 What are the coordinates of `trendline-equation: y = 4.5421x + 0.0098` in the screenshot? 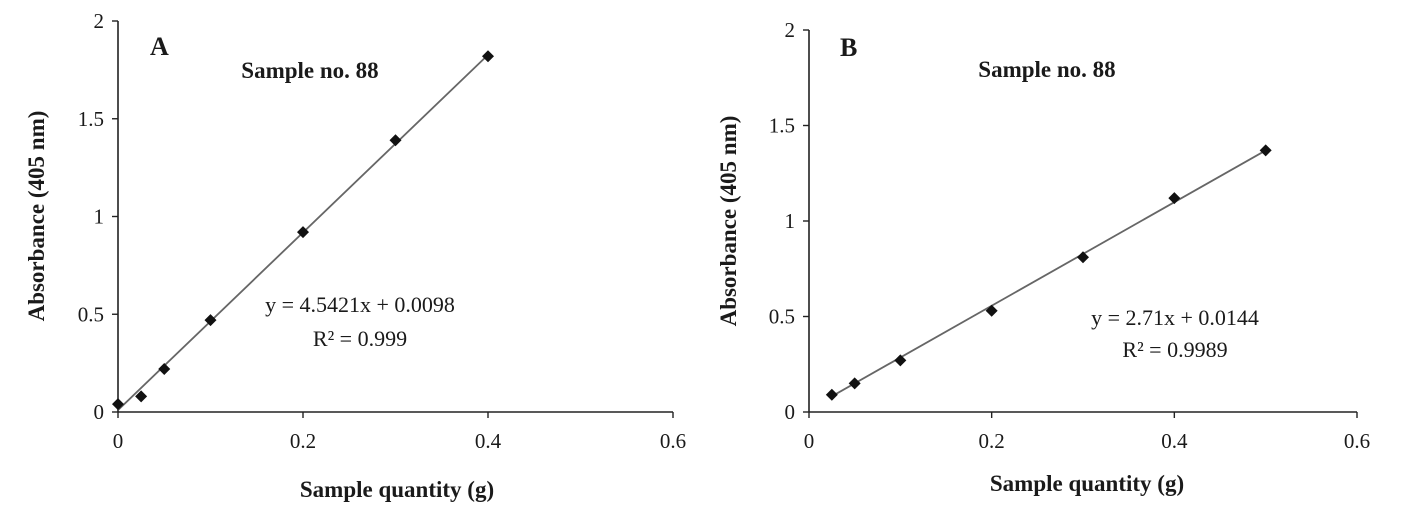 It's located at (360, 304).